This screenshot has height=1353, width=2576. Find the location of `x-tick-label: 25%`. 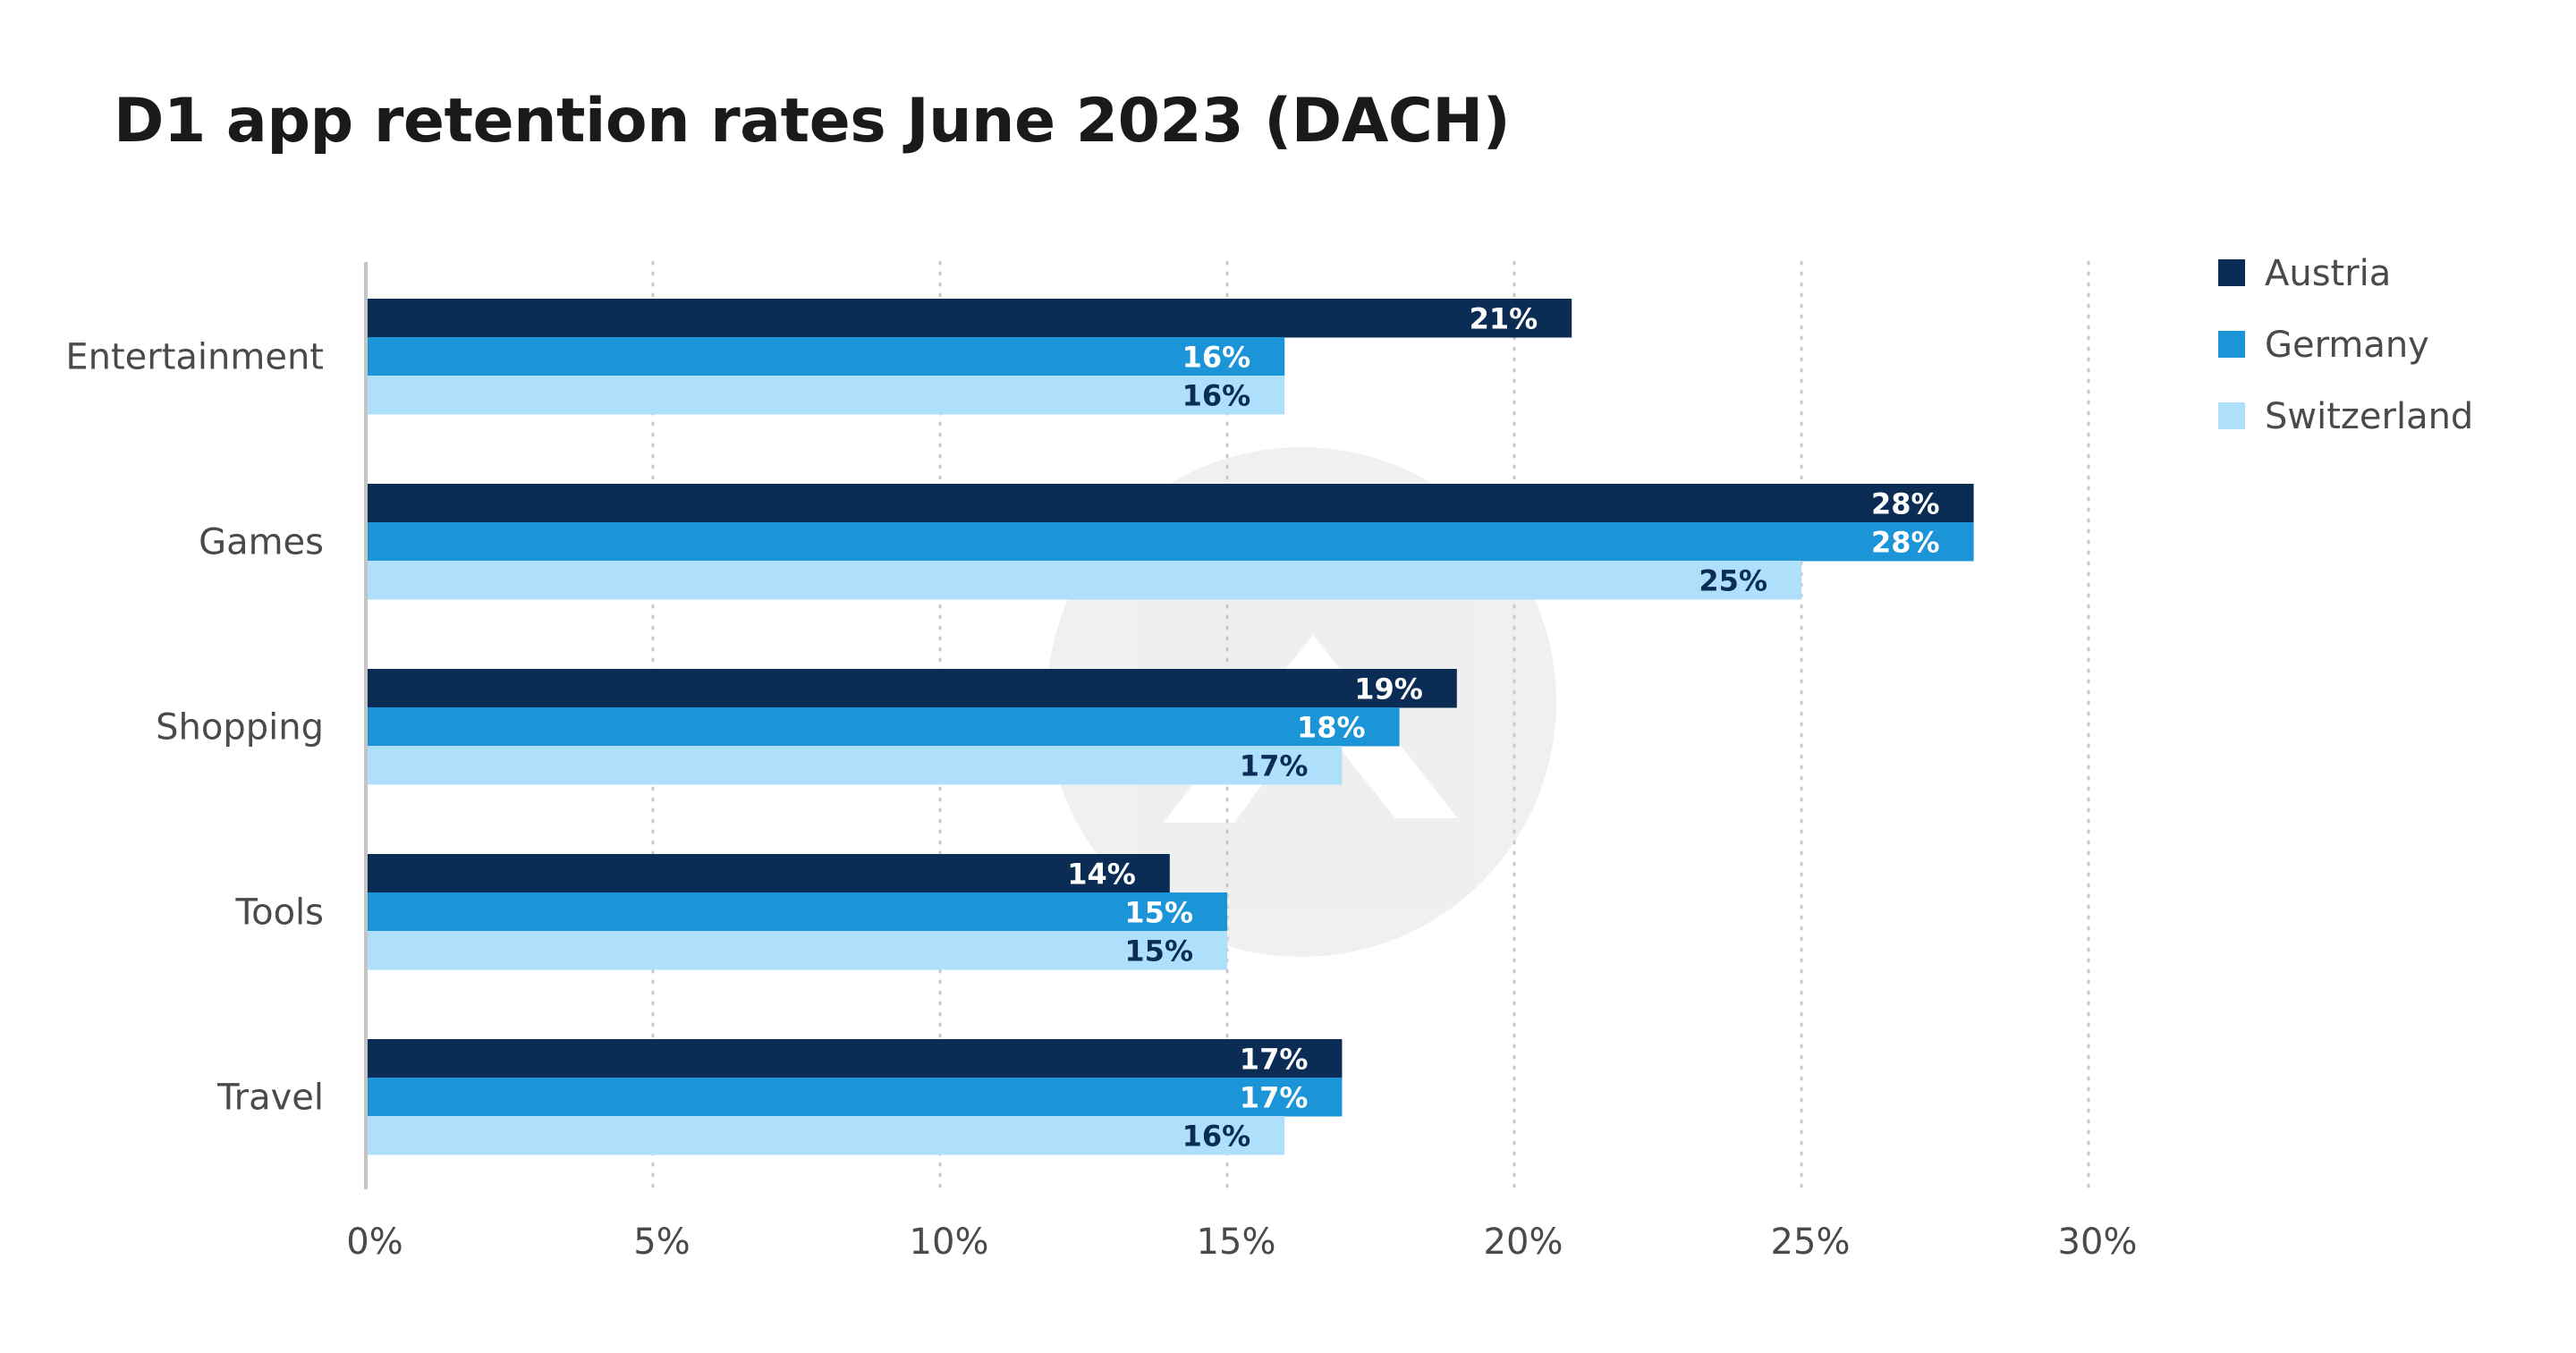

x-tick-label: 25% is located at coordinates (1811, 1242).